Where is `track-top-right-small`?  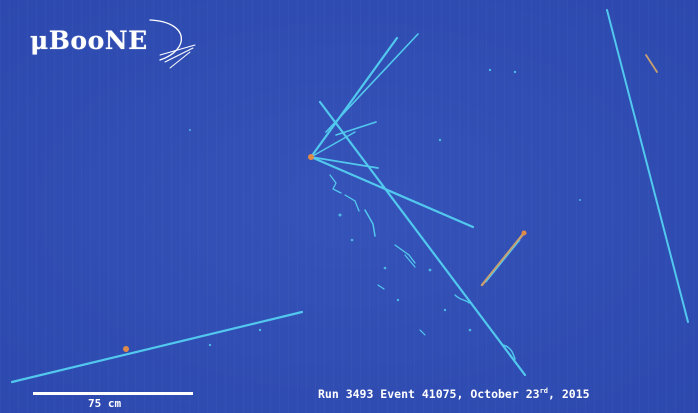 track-top-right-small is located at coordinates (651, 63).